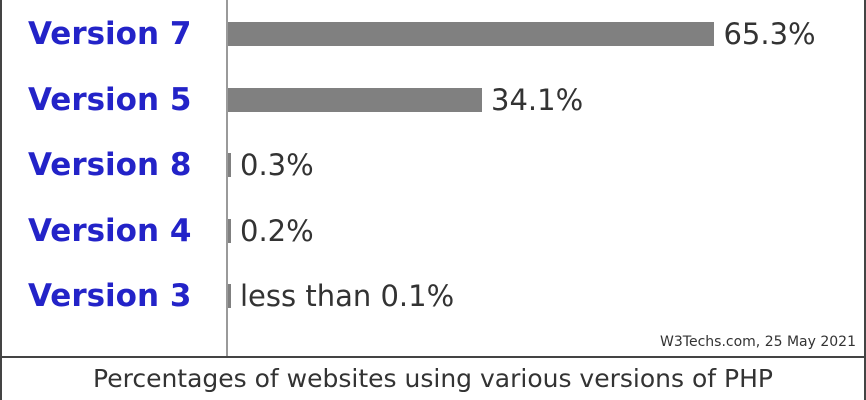  I want to click on bar-row: Version 5 34.1%, so click(433, 100).